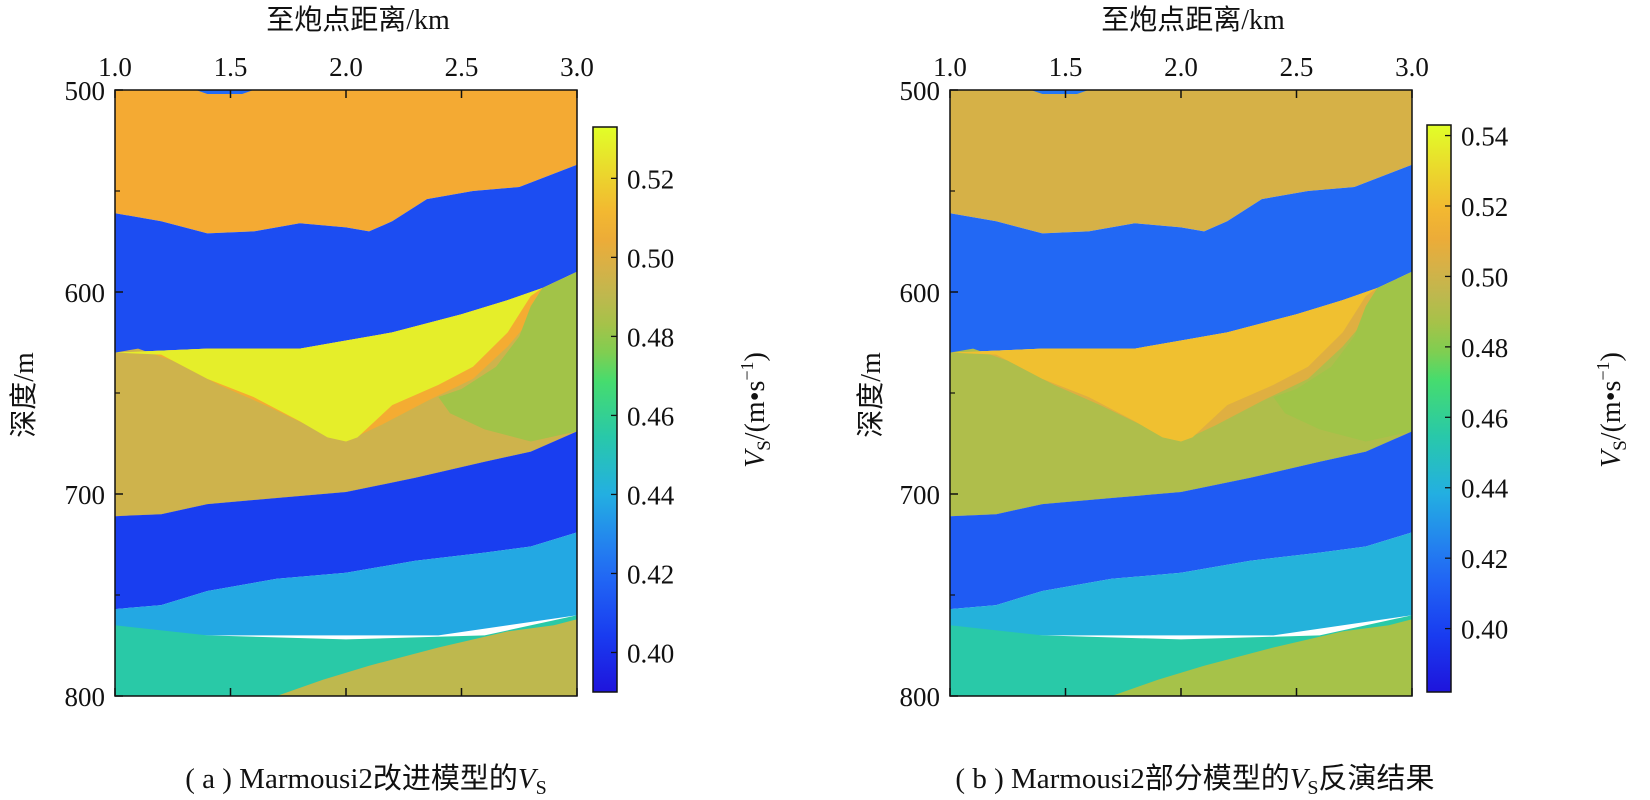 The height and width of the screenshot is (800, 1650). What do you see at coordinates (351, 778) in the screenshot?
I see `caption-a-text: ( a ) Marmousi2改进模型的` at bounding box center [351, 778].